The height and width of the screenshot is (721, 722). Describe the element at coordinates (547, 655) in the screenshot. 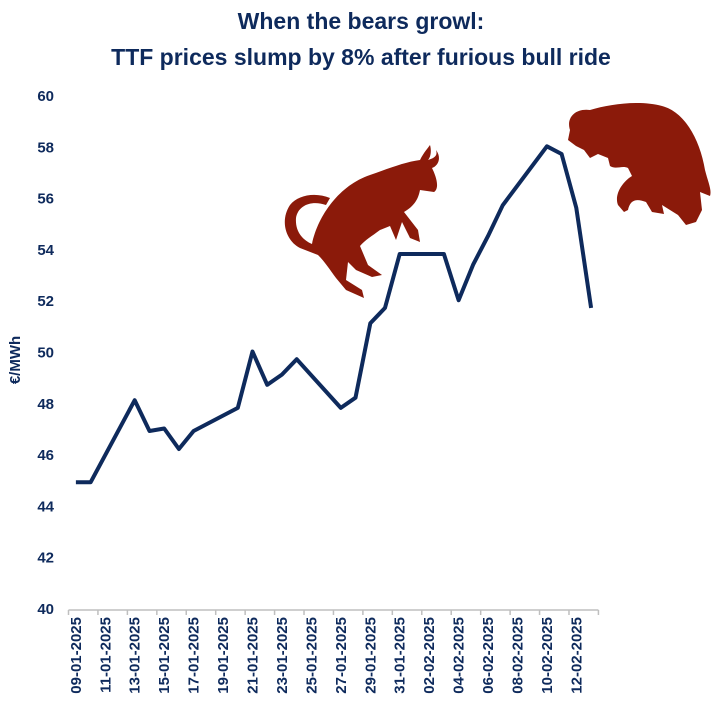

I see `x-tick-label: 10-02-2025` at that location.